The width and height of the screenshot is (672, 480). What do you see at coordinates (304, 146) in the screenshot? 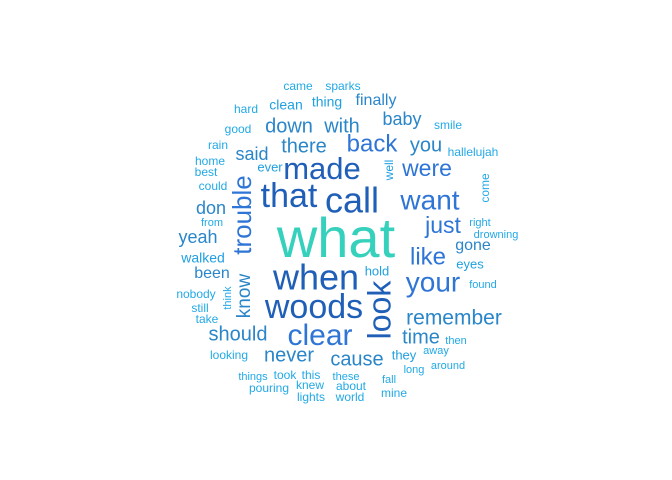
I see `word-there: there` at bounding box center [304, 146].